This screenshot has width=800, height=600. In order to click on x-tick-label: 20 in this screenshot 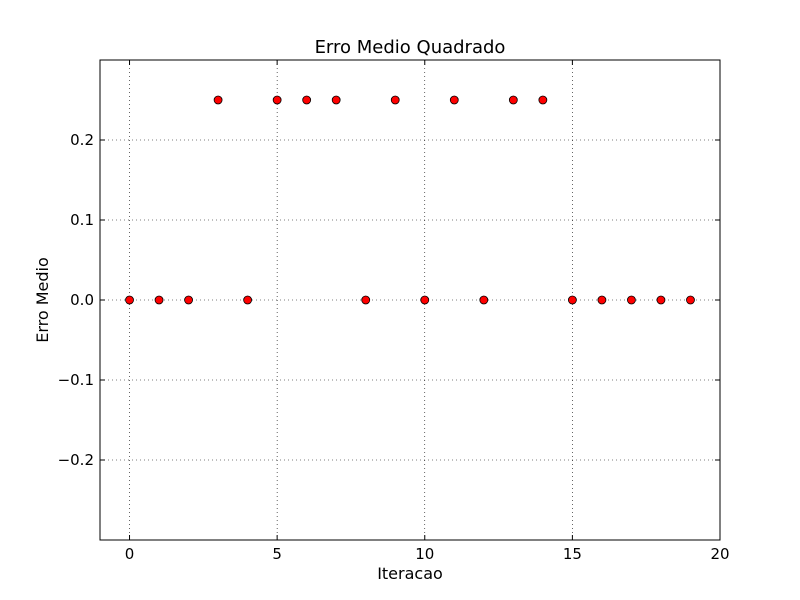, I will do `click(719, 554)`.